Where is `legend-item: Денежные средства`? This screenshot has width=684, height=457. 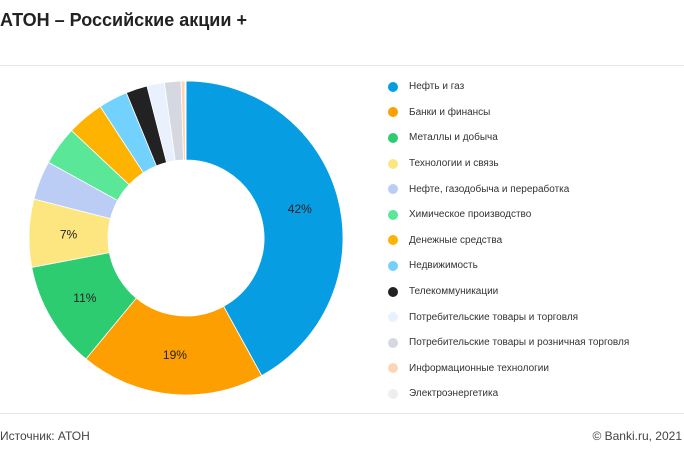
legend-item: Денежные средства is located at coordinates (508, 241).